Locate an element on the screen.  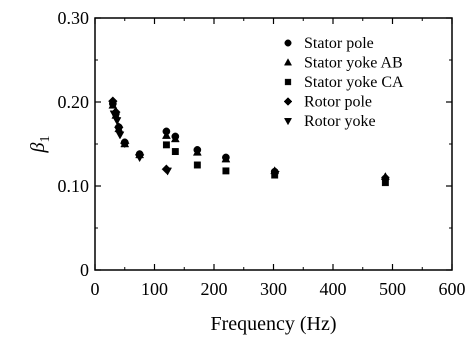
x-axis-title: Frequency (Hz) is located at coordinates (273, 324).